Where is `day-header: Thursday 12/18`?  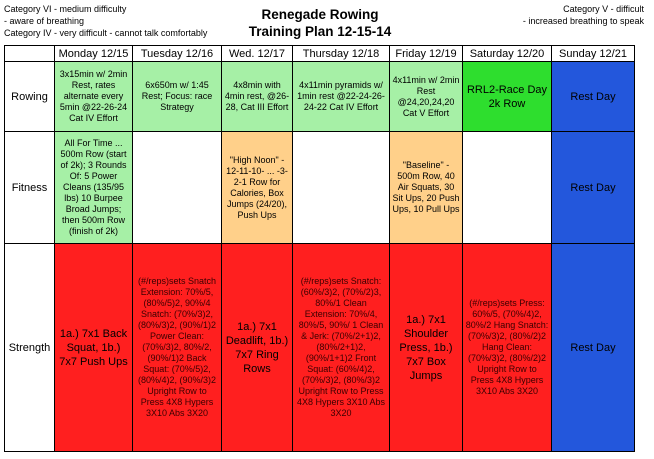
day-header: Thursday 12/18 is located at coordinates (341, 53).